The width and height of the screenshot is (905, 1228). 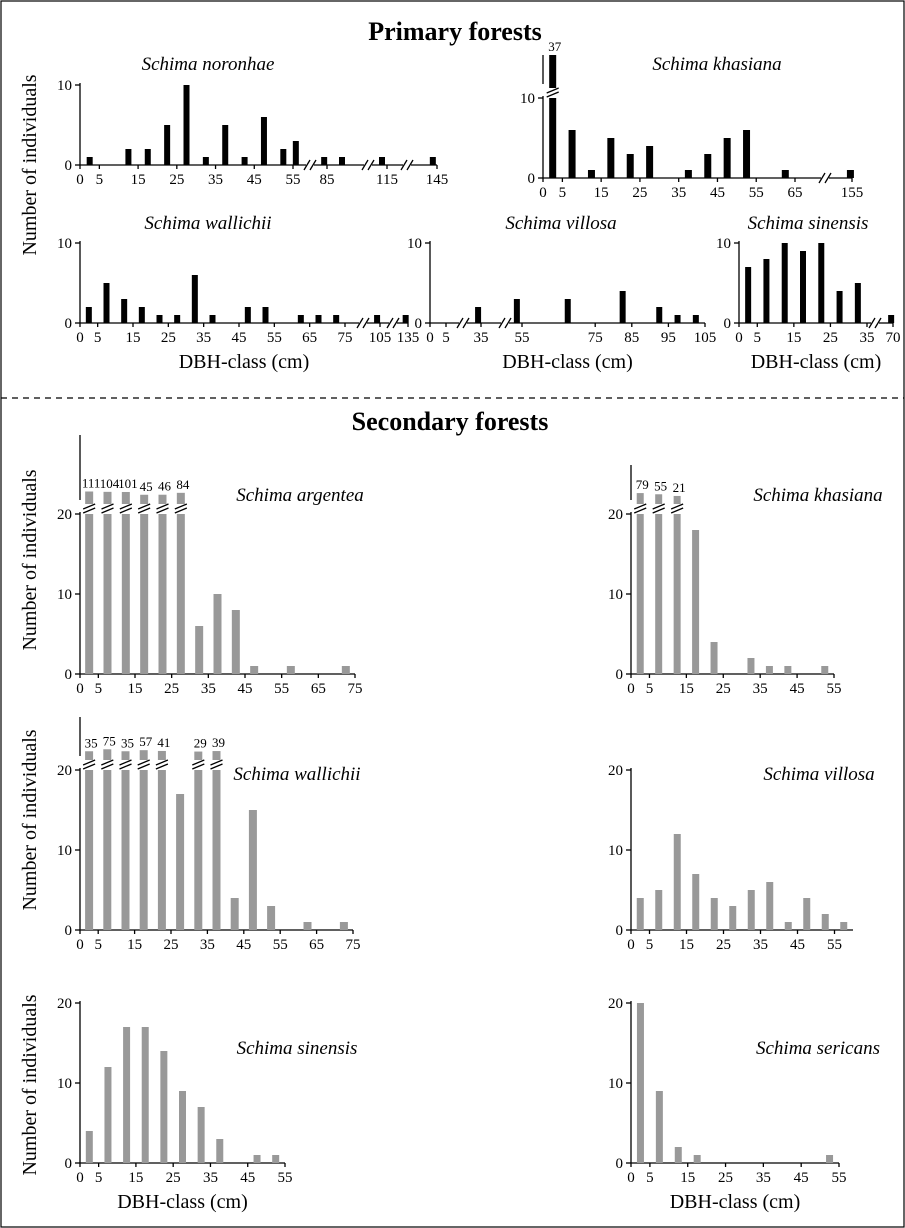 I want to click on x-axis-label: DBH-class (cm), so click(x=244, y=362).